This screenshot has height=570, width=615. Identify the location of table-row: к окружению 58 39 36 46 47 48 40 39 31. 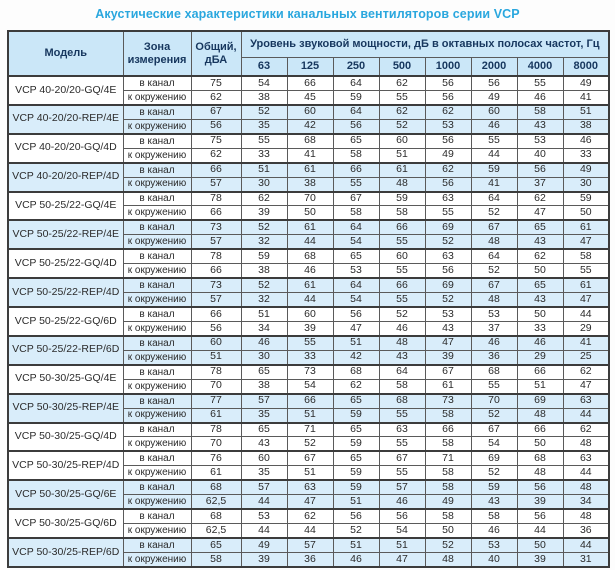
(309, 559).